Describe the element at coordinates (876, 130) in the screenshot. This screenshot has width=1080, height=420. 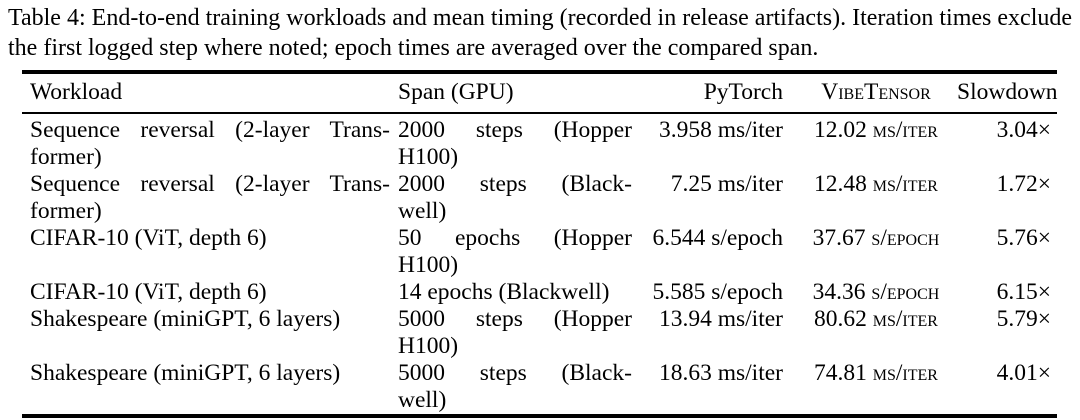
I see `cell-vibetensor: 12.02 ms/iter` at that location.